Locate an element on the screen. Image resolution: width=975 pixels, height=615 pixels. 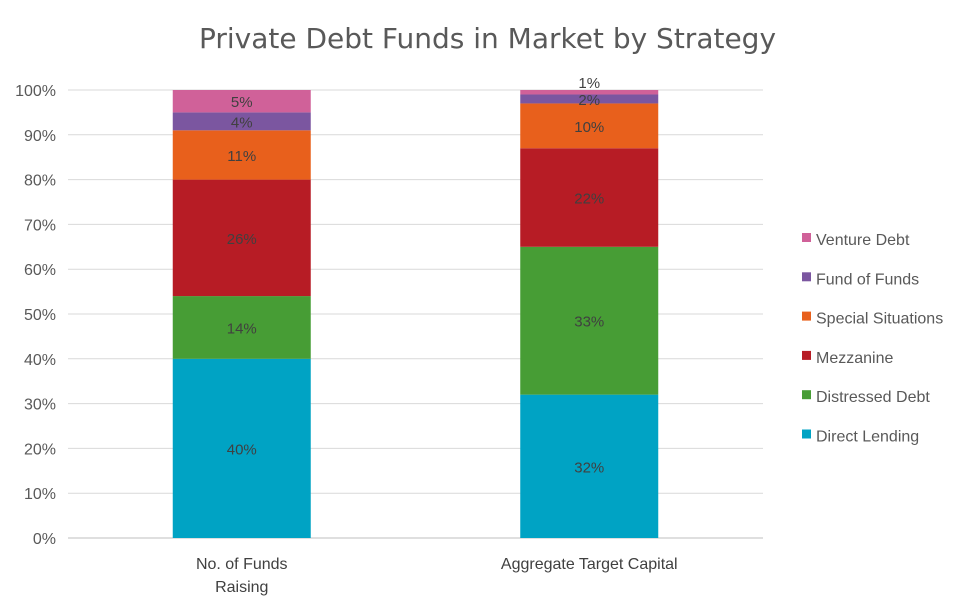
data-label: 2% is located at coordinates (589, 100).